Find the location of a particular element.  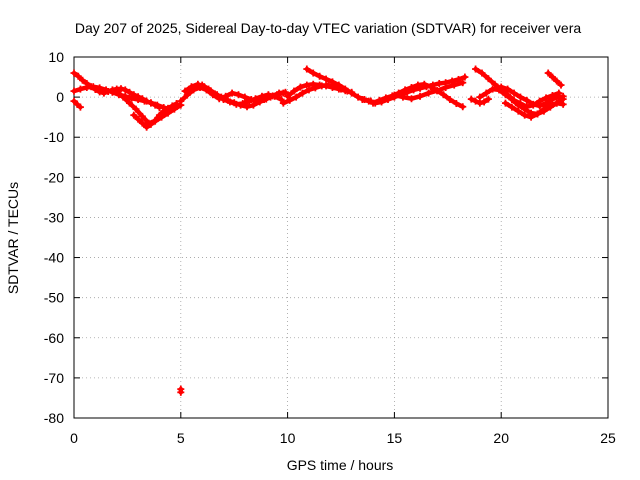

y-tick-label: -20 is located at coordinates (54, 177).